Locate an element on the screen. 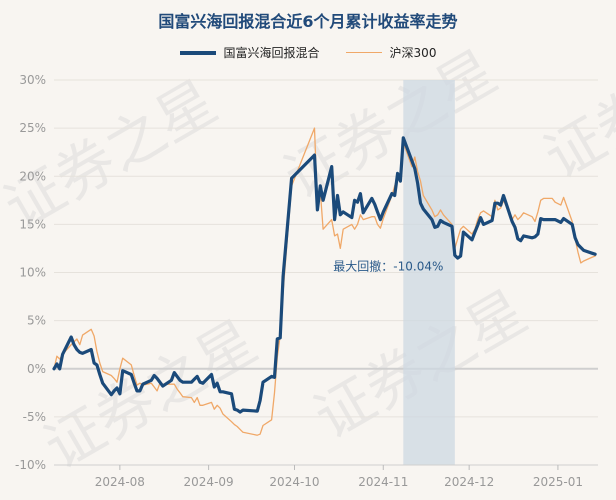 The image size is (616, 500). y-tick-label: 5% is located at coordinates (36, 321).